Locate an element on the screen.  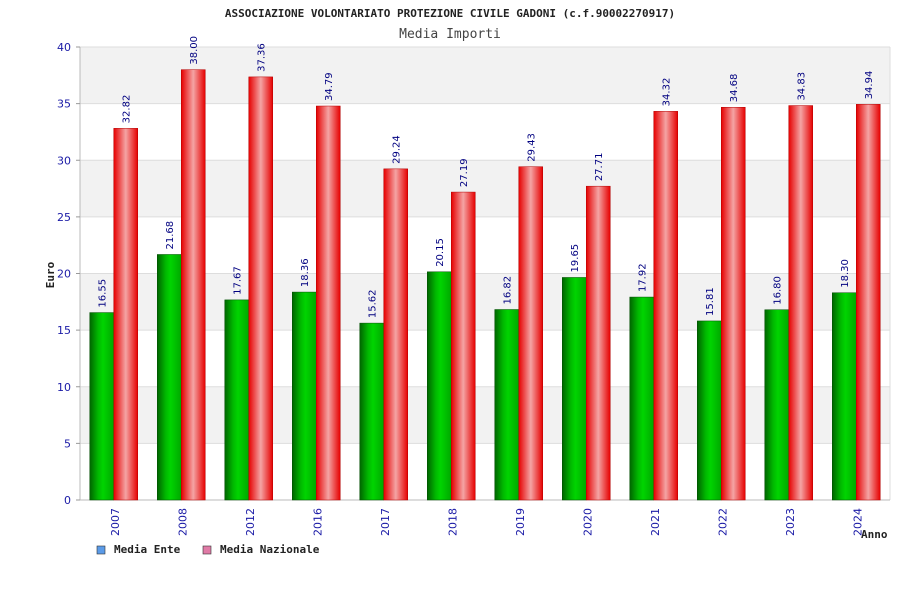
value-label-media-nazionale-2021: 34.32 is located at coordinates (667, 92).